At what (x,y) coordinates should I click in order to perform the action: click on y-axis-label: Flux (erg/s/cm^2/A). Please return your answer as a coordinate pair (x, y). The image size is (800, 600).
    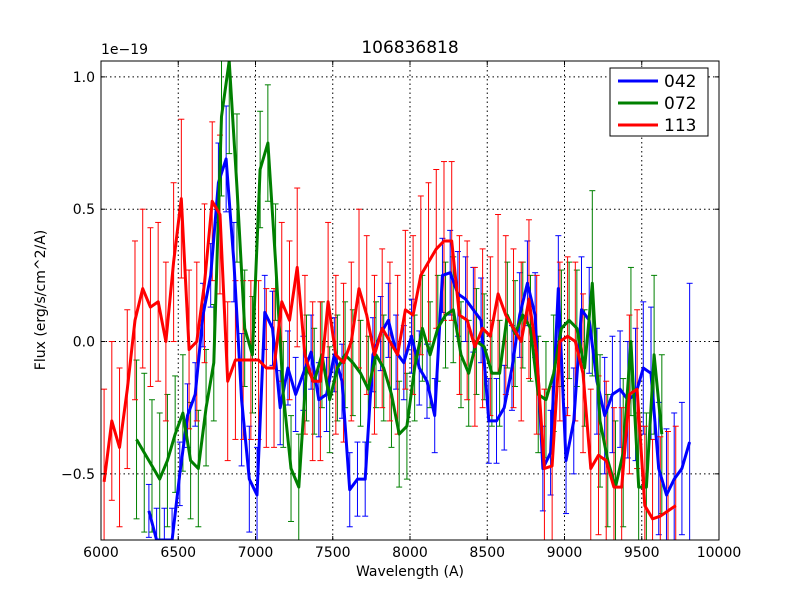
    Looking at the image, I should click on (41, 300).